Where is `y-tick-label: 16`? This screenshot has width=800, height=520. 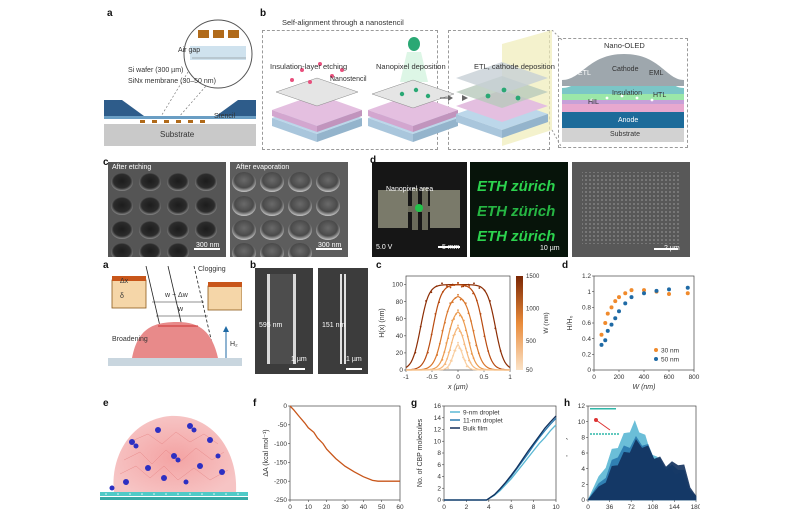
y-tick-label: 16 is located at coordinates (438, 406).